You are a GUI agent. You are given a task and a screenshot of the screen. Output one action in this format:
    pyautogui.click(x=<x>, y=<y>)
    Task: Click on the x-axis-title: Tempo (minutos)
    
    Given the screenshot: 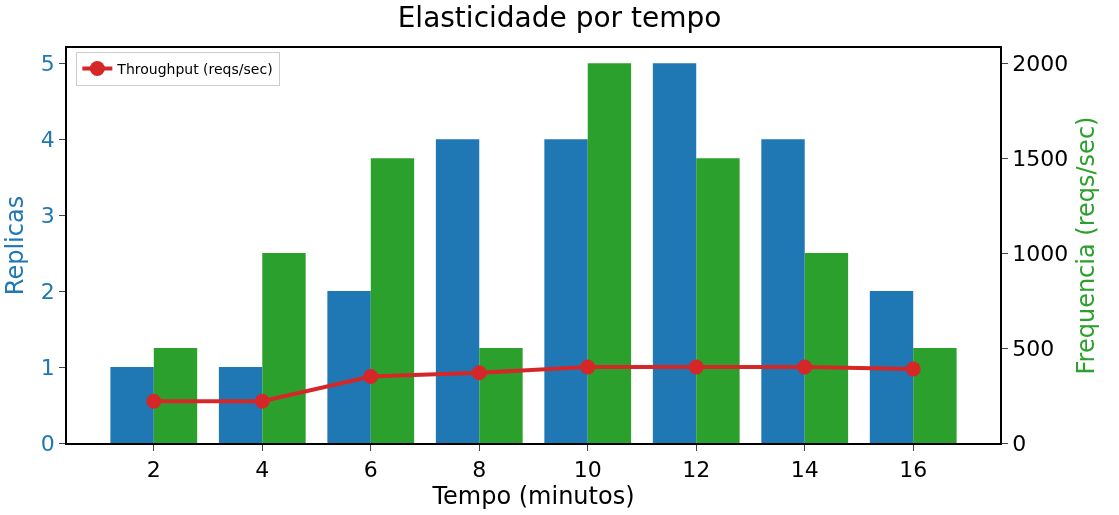 What is the action you would take?
    pyautogui.click(x=533, y=496)
    